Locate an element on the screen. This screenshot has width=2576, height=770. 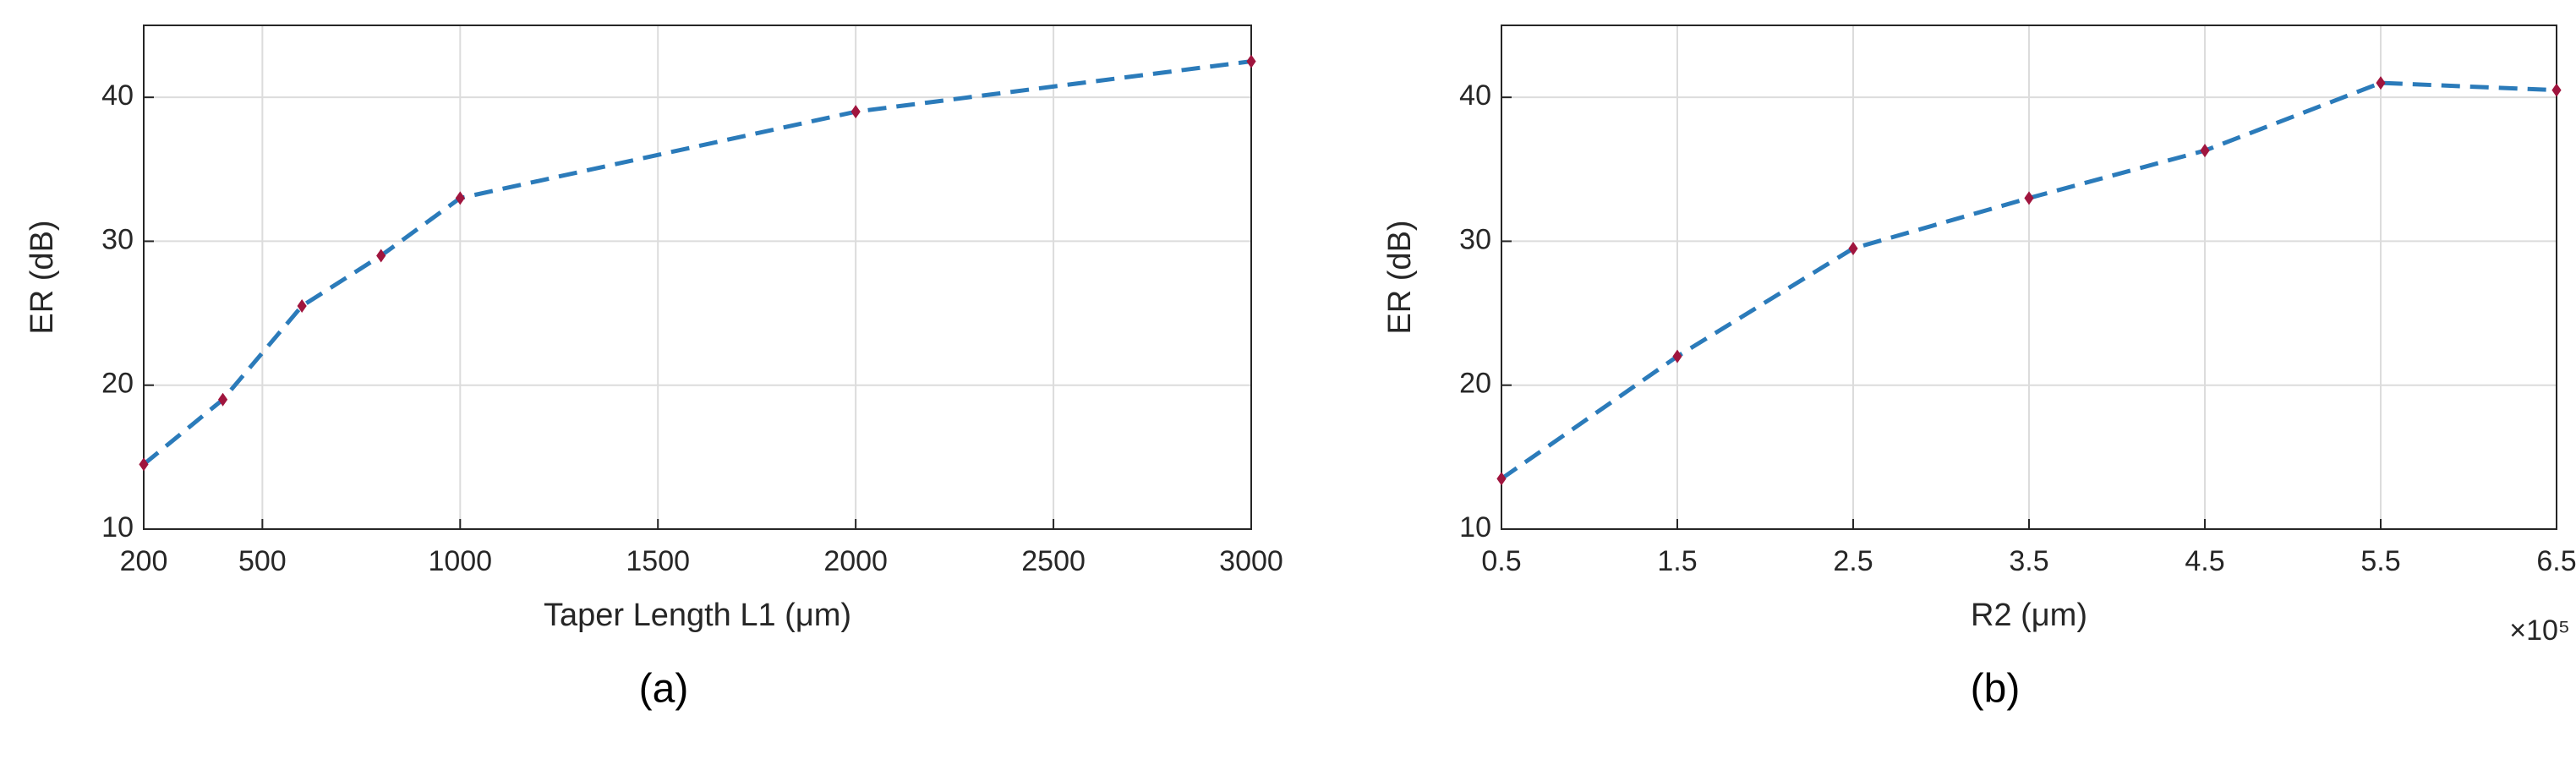
x-tick-label: 2.5 is located at coordinates (1853, 561).